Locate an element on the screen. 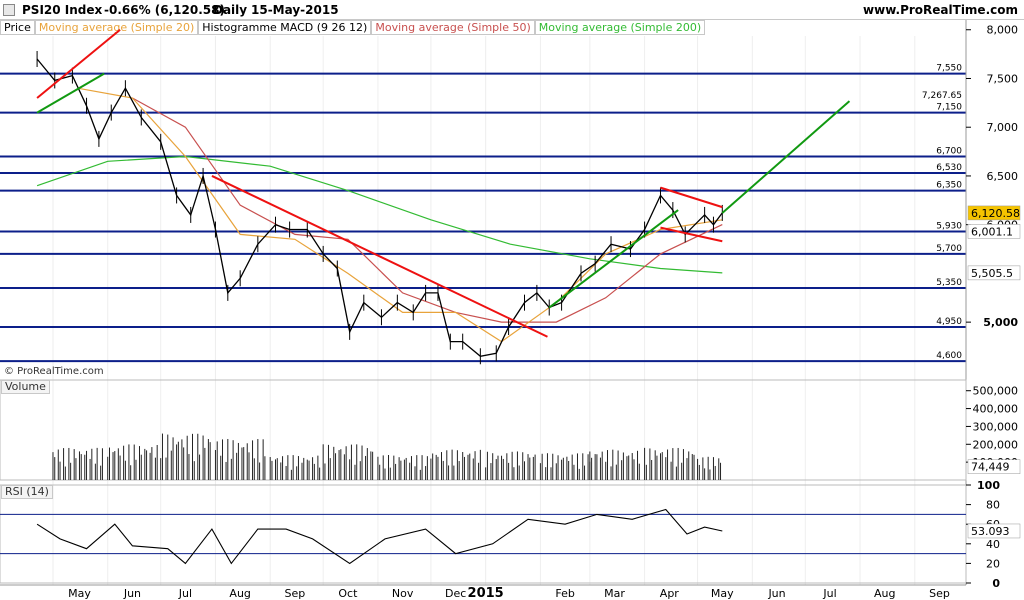  x-tick-label: Feb is located at coordinates (564, 593).